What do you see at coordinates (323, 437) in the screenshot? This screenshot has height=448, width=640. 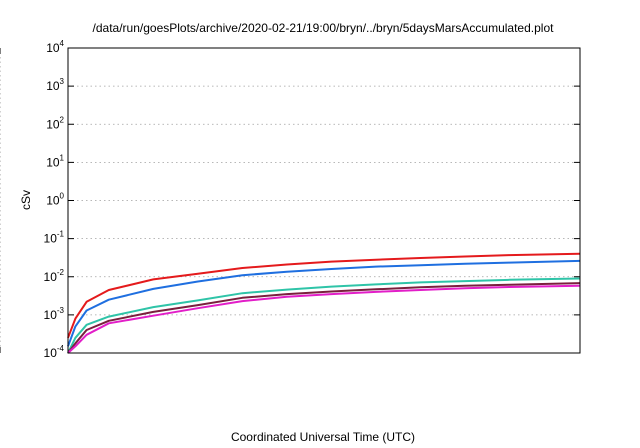 I see `x-axis-label: Coordinated Universal Time (UTC)` at bounding box center [323, 437].